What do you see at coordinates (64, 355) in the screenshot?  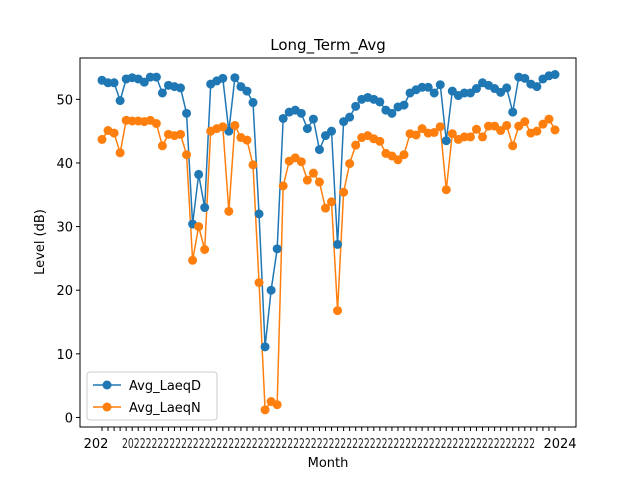 I see `y-tick-label: 10` at bounding box center [64, 355].